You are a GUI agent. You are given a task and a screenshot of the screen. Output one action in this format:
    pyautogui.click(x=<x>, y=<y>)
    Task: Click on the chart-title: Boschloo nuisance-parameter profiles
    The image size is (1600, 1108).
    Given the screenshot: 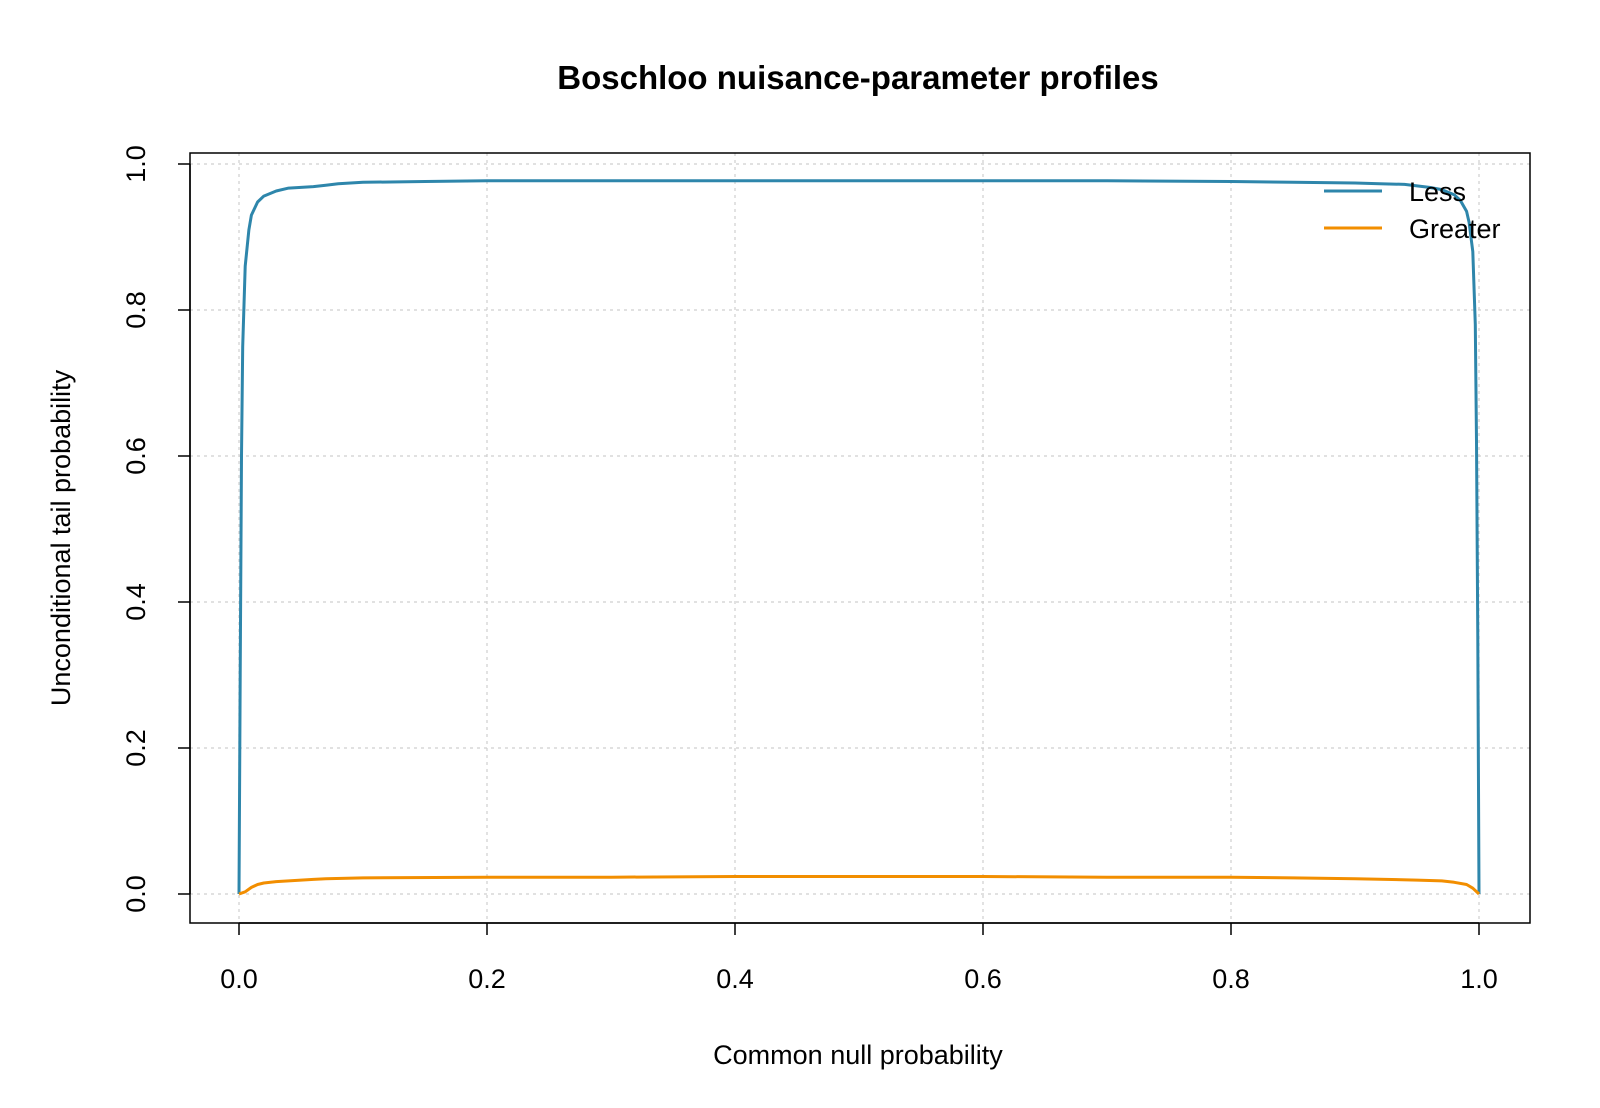 What is the action you would take?
    pyautogui.click(x=858, y=77)
    